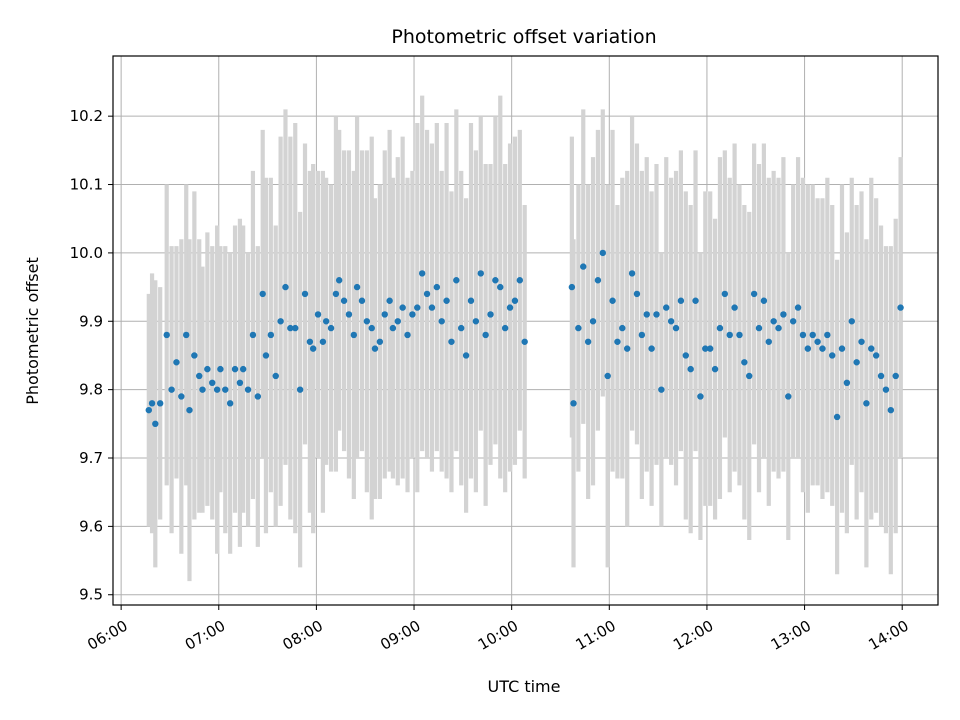 This screenshot has width=960, height=720. I want to click on chart-title: Photometric offset variation, so click(523, 37).